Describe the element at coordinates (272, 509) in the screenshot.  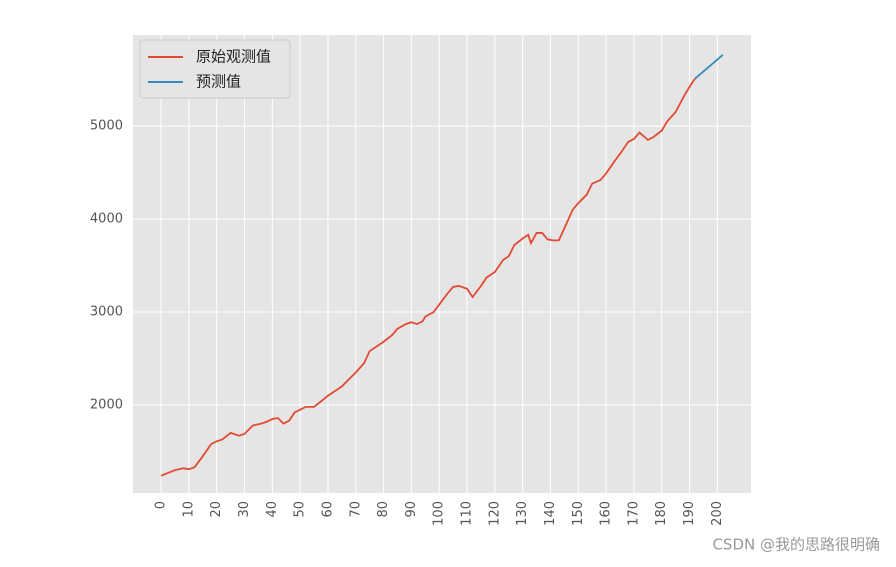
I see `x-tick-label: 40` at that location.